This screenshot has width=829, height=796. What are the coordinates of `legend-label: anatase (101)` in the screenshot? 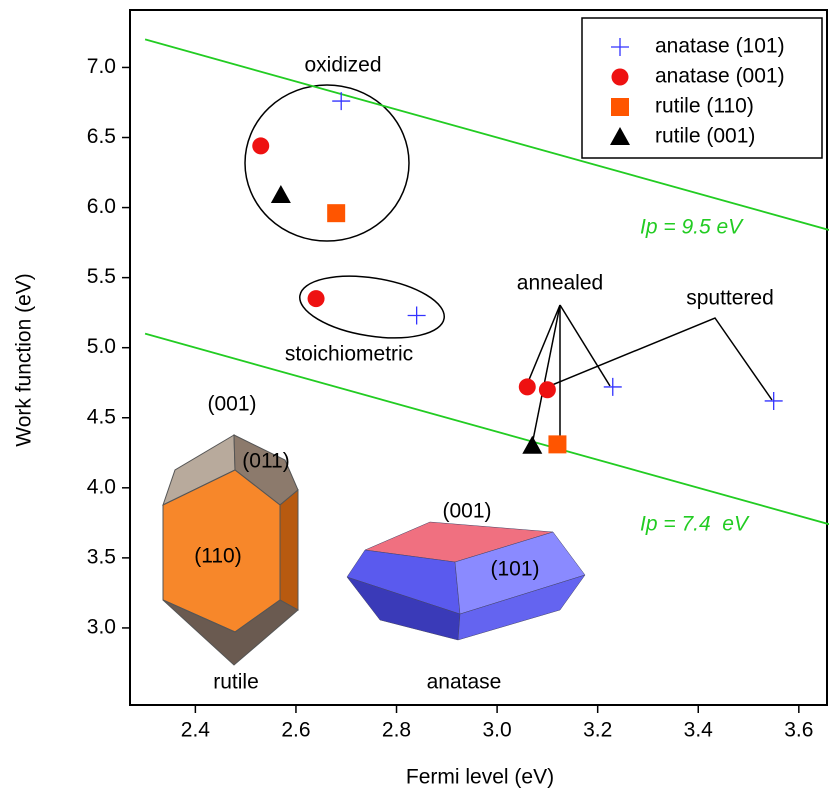 It's located at (720, 46).